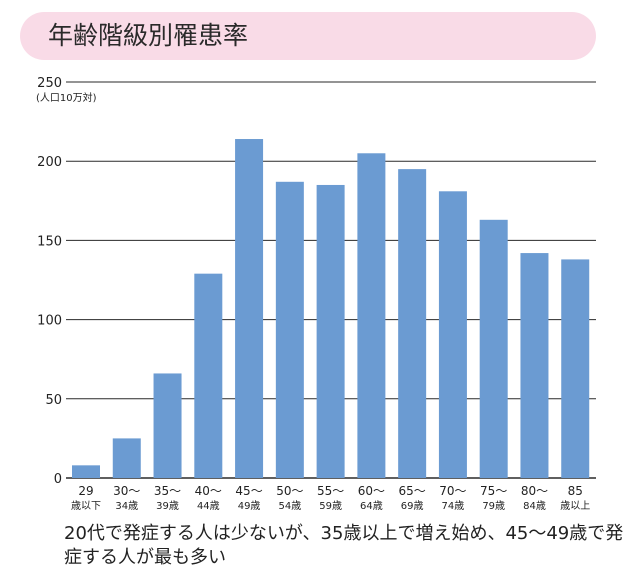 This screenshot has height=578, width=632. What do you see at coordinates (493, 506) in the screenshot?
I see `x-tick-label: 79歳` at bounding box center [493, 506].